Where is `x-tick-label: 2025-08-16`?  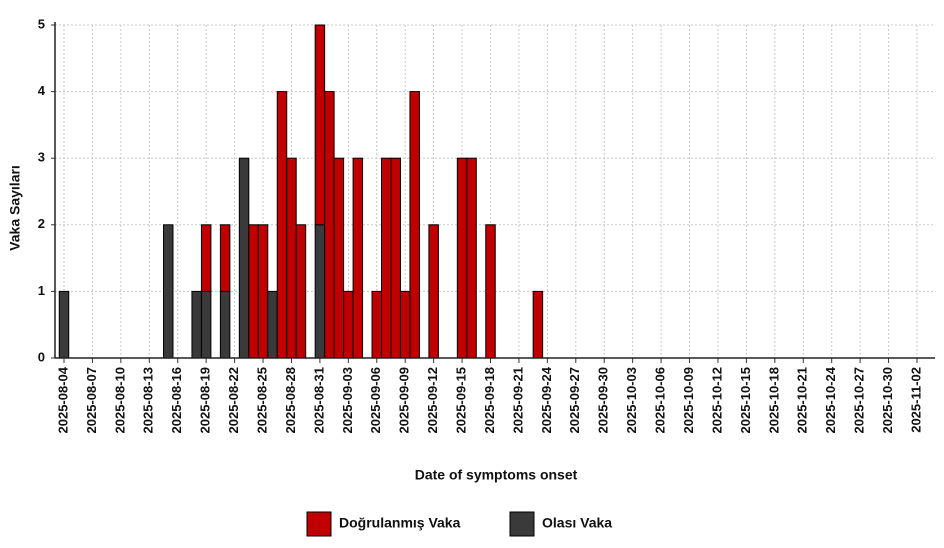 x-tick-label: 2025-08-16 is located at coordinates (176, 400).